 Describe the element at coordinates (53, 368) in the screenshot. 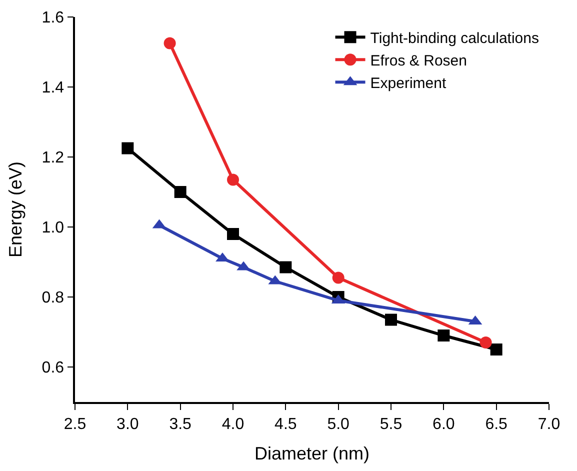

I see `y-tick-label: 0.6` at that location.